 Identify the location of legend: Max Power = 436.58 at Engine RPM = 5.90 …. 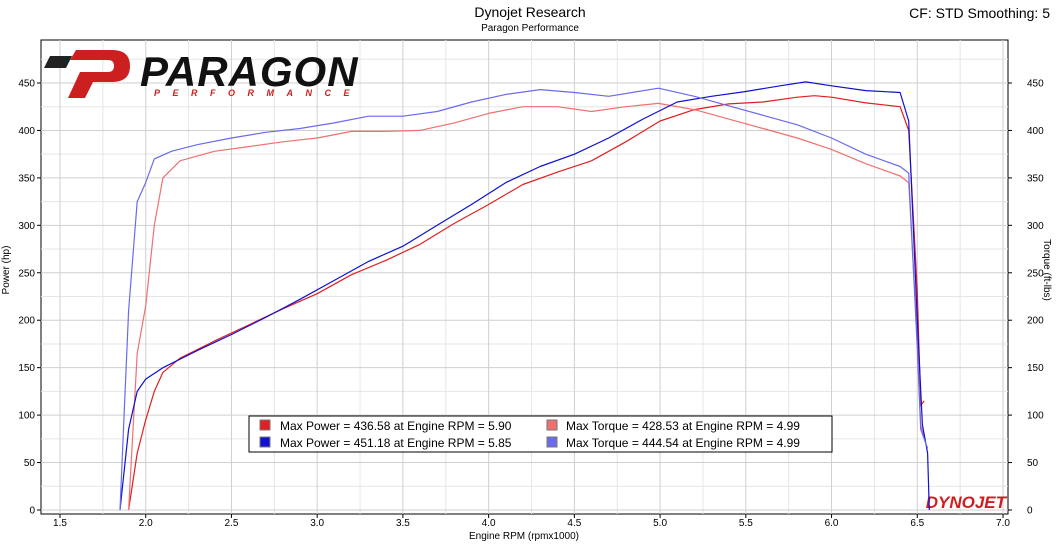
(540, 434).